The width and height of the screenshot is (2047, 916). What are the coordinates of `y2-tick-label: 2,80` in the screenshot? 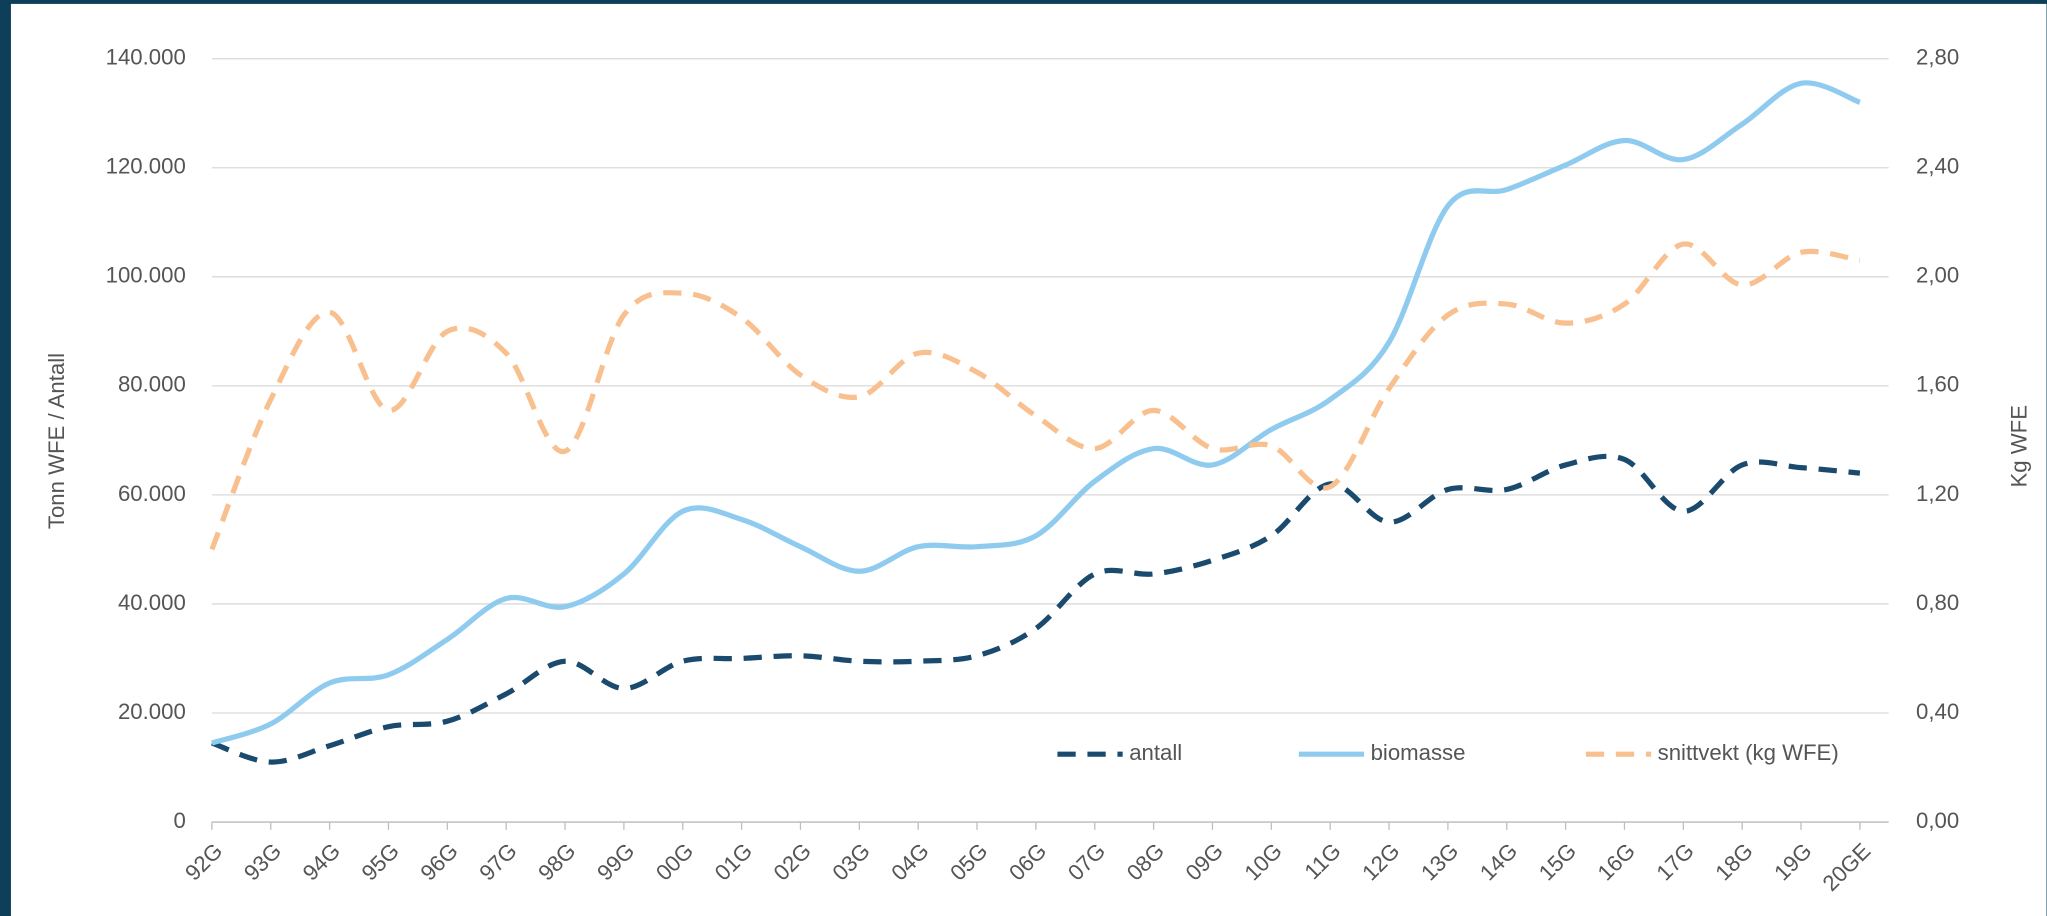 It's located at (1937, 57).